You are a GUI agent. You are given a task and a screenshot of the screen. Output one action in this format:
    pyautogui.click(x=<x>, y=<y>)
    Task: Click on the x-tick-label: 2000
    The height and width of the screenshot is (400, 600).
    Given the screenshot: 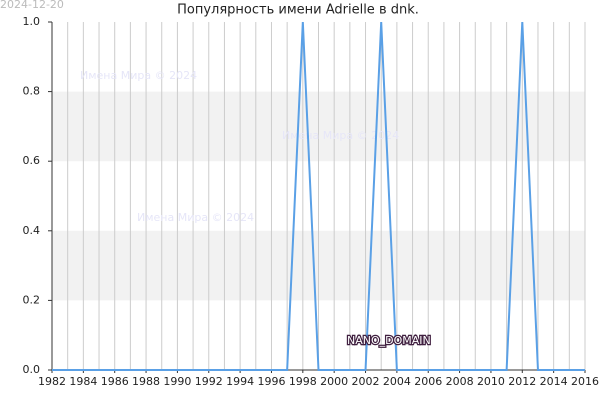 What is the action you would take?
    pyautogui.click(x=334, y=381)
    